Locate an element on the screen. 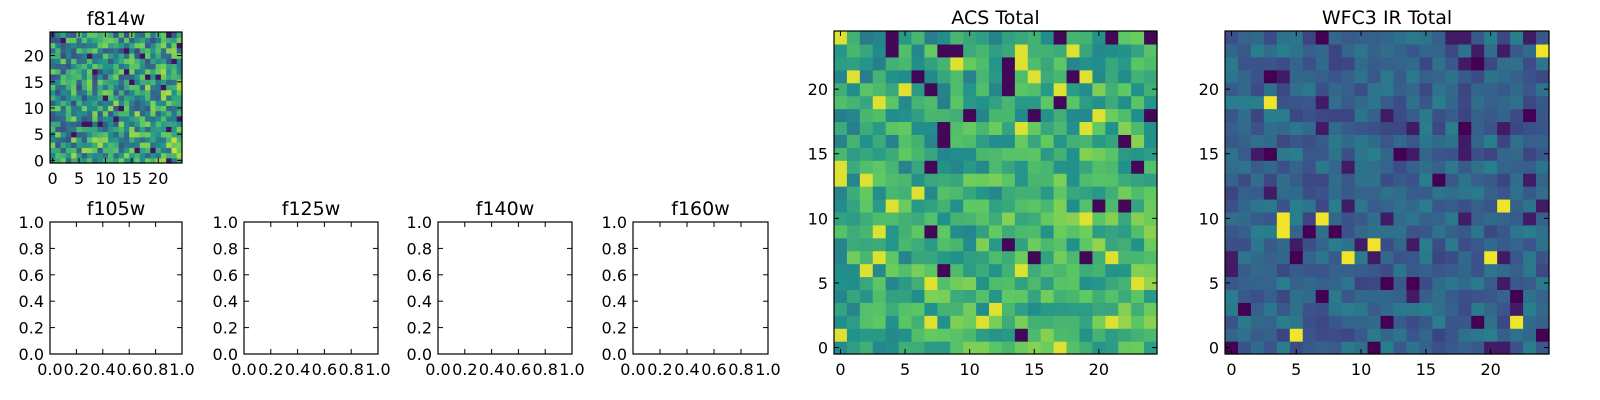 This screenshot has width=1600, height=400. x-tick-label: 10 is located at coordinates (1361, 369).